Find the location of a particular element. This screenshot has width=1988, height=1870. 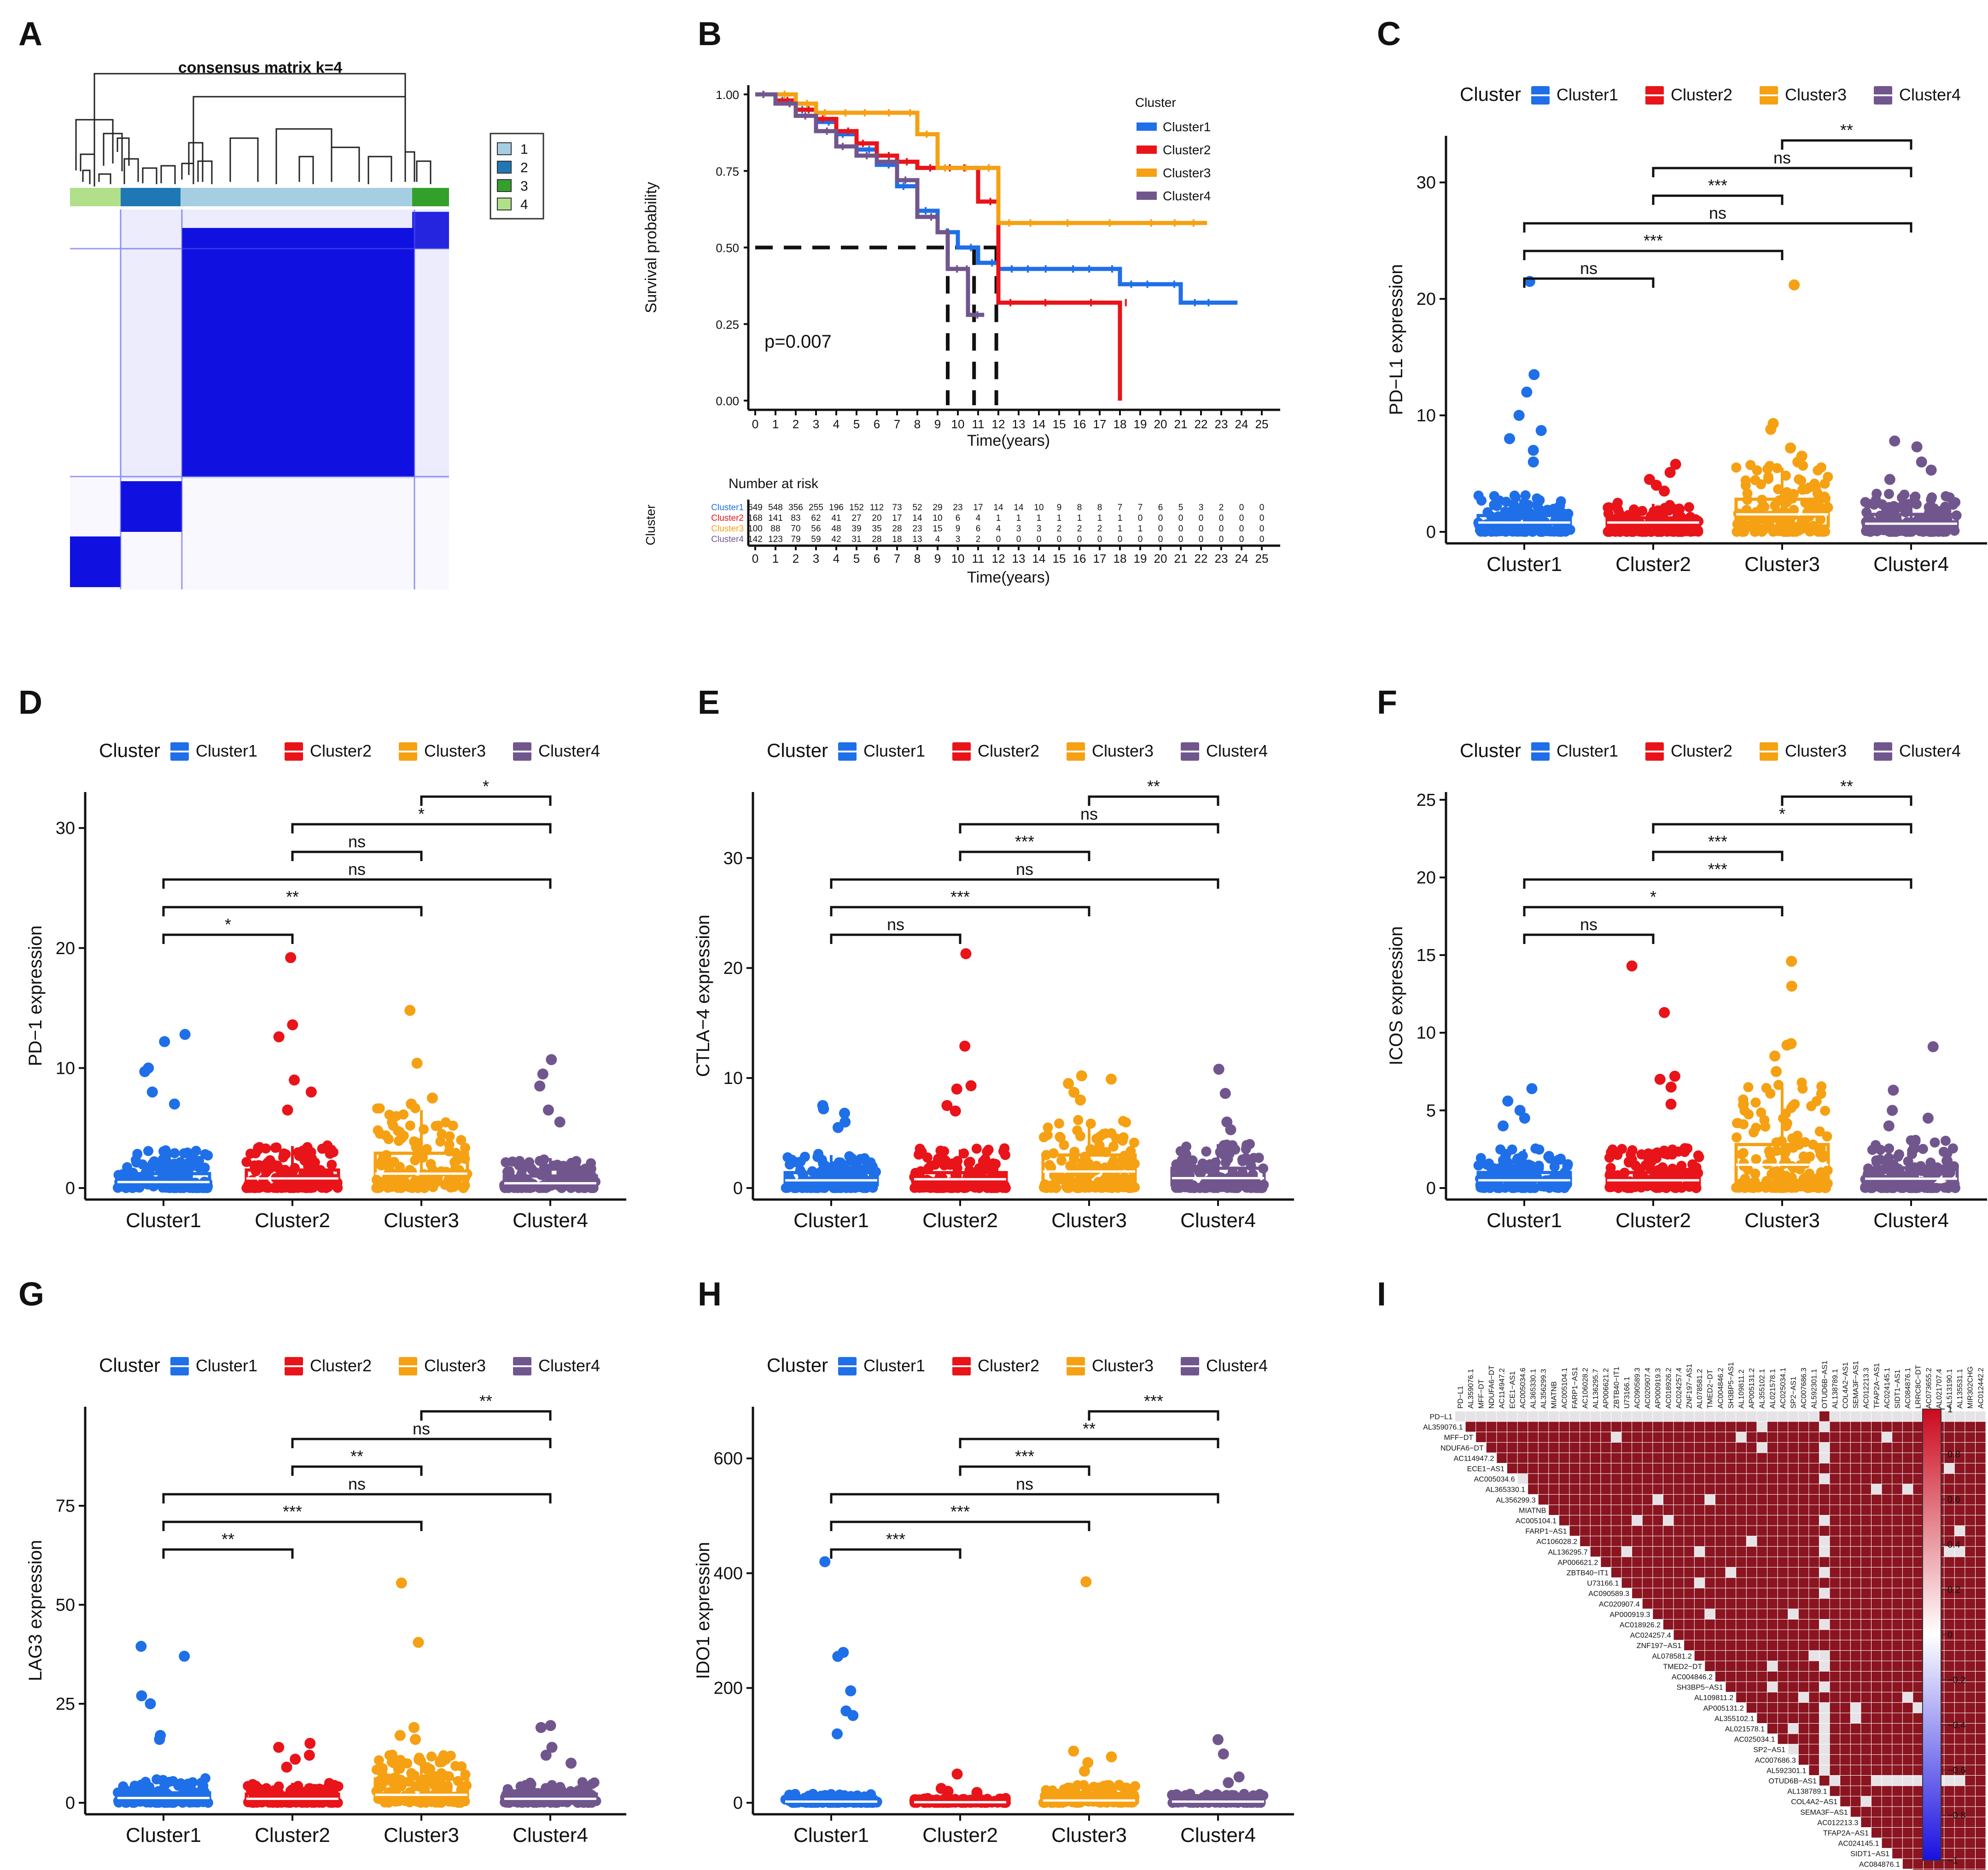

legend-label-cluster2: Cluster2 is located at coordinates (341, 1366).